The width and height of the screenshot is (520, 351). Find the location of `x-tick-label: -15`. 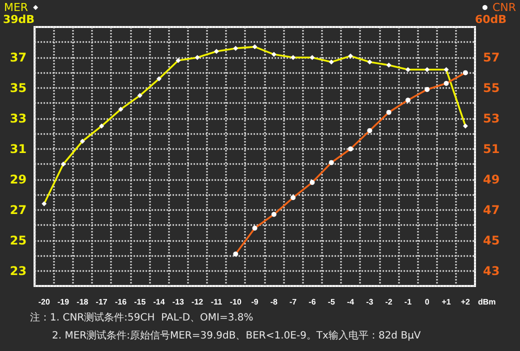

x-tick-label: -15 is located at coordinates (140, 302).